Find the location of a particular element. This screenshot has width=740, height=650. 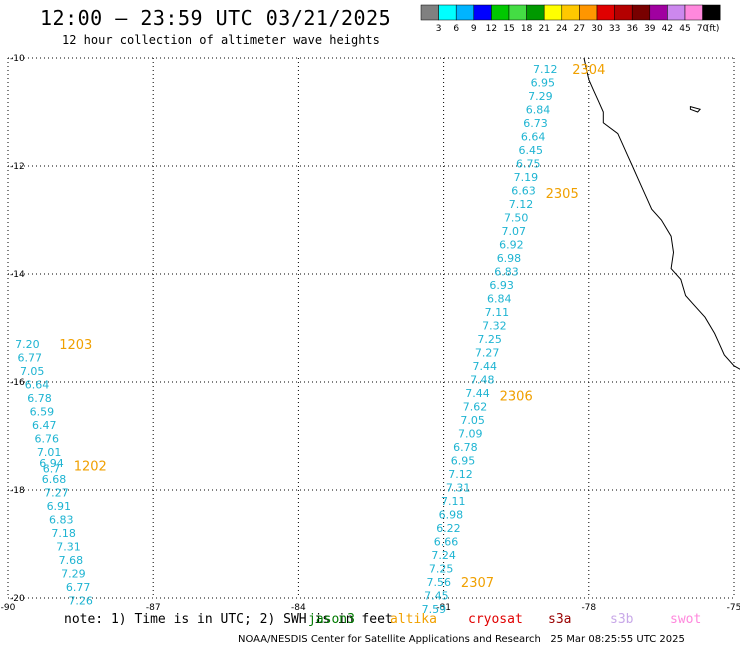

color-scale-label: 6 is located at coordinates (456, 29).